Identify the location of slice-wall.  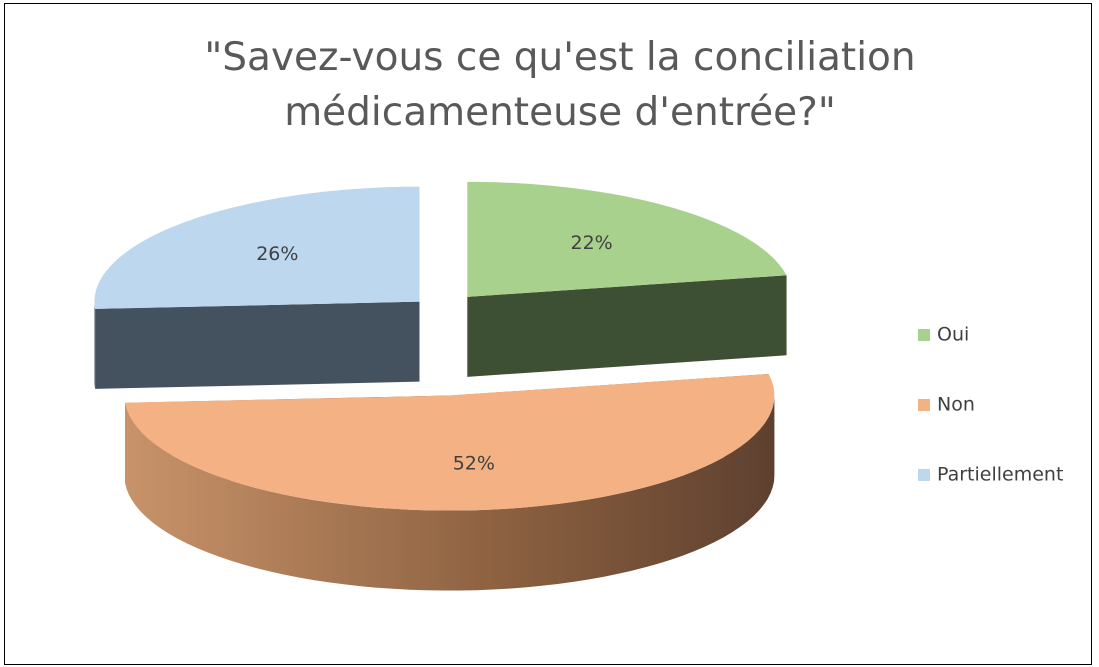
(95, 345).